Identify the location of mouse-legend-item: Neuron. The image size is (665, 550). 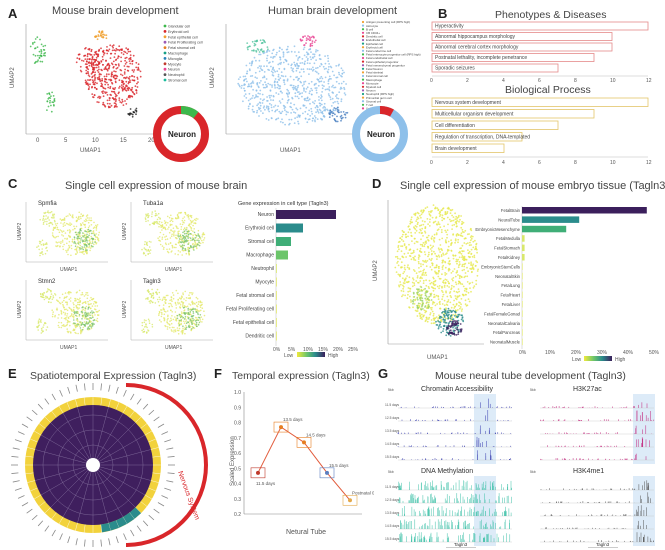
(174, 70).